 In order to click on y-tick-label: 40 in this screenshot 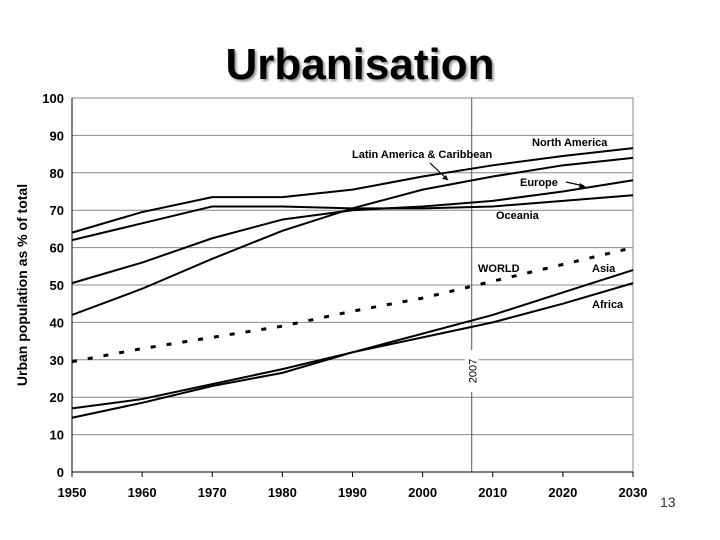, I will do `click(57, 322)`.